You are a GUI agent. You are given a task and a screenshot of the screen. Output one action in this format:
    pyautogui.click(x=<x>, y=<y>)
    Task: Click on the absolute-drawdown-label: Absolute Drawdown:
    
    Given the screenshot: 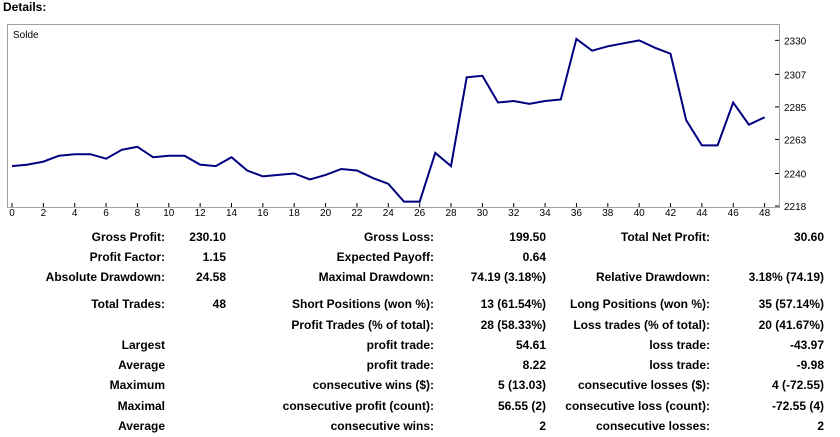 What is the action you would take?
    pyautogui.click(x=105, y=277)
    